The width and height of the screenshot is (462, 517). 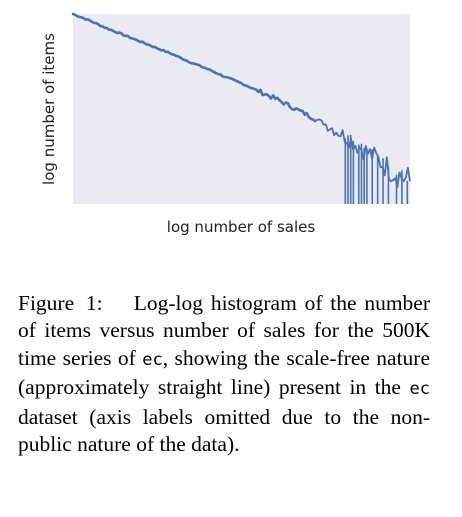 I want to click on series-line-items-vs-sales, so click(x=194, y=67).